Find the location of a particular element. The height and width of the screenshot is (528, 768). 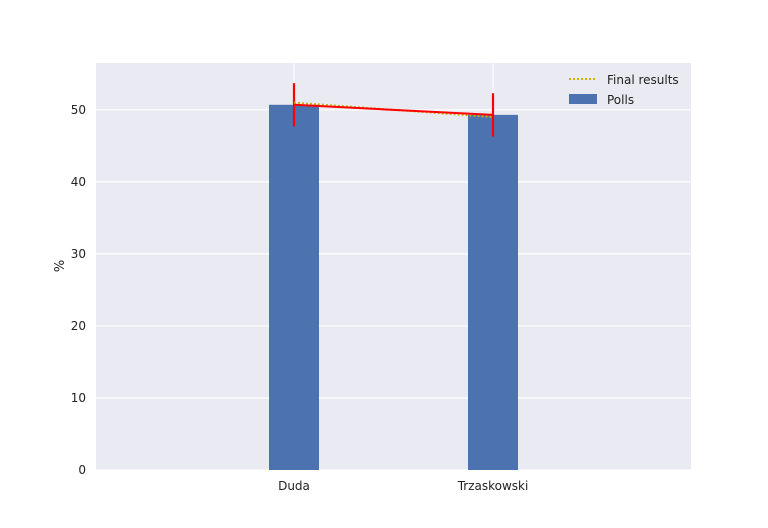

legend: Final results Polls is located at coordinates (624, 90).